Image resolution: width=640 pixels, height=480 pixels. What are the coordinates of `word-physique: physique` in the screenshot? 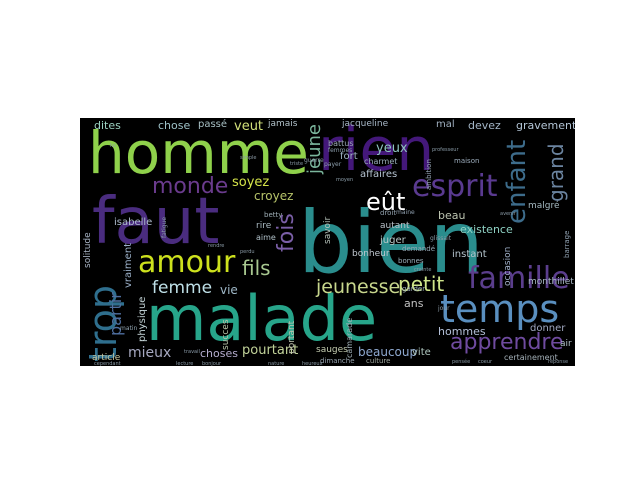 It's located at (142, 319).